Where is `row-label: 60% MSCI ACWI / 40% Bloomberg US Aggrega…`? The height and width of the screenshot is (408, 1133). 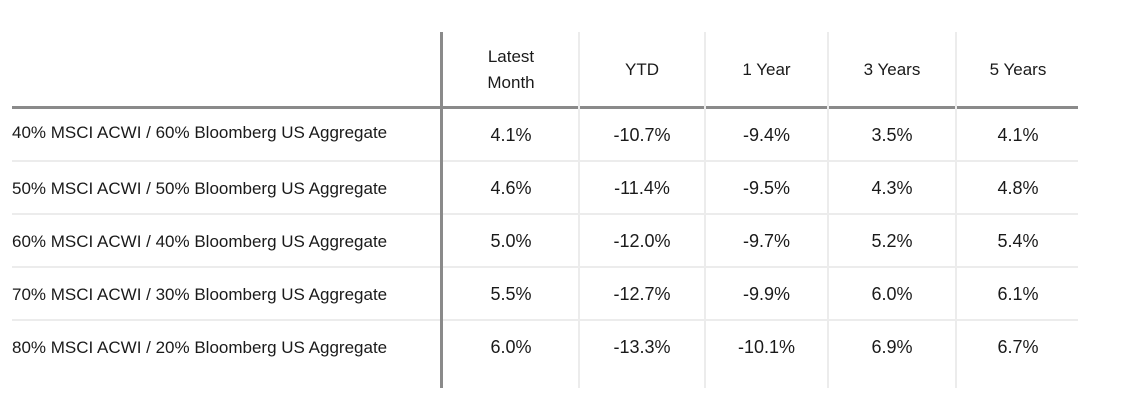
row-label: 60% MSCI ACWI / 40% Bloomberg US Aggrega… is located at coordinates (200, 241).